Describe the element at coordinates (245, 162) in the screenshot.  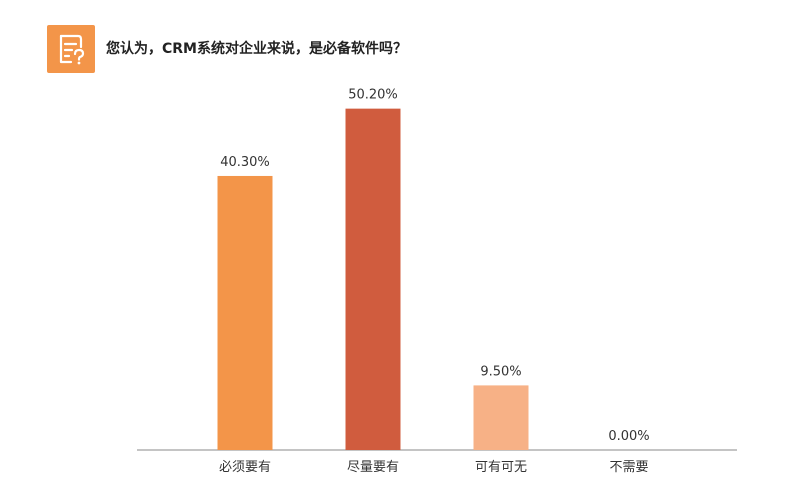
I see `value-label-1: 40.30%` at that location.